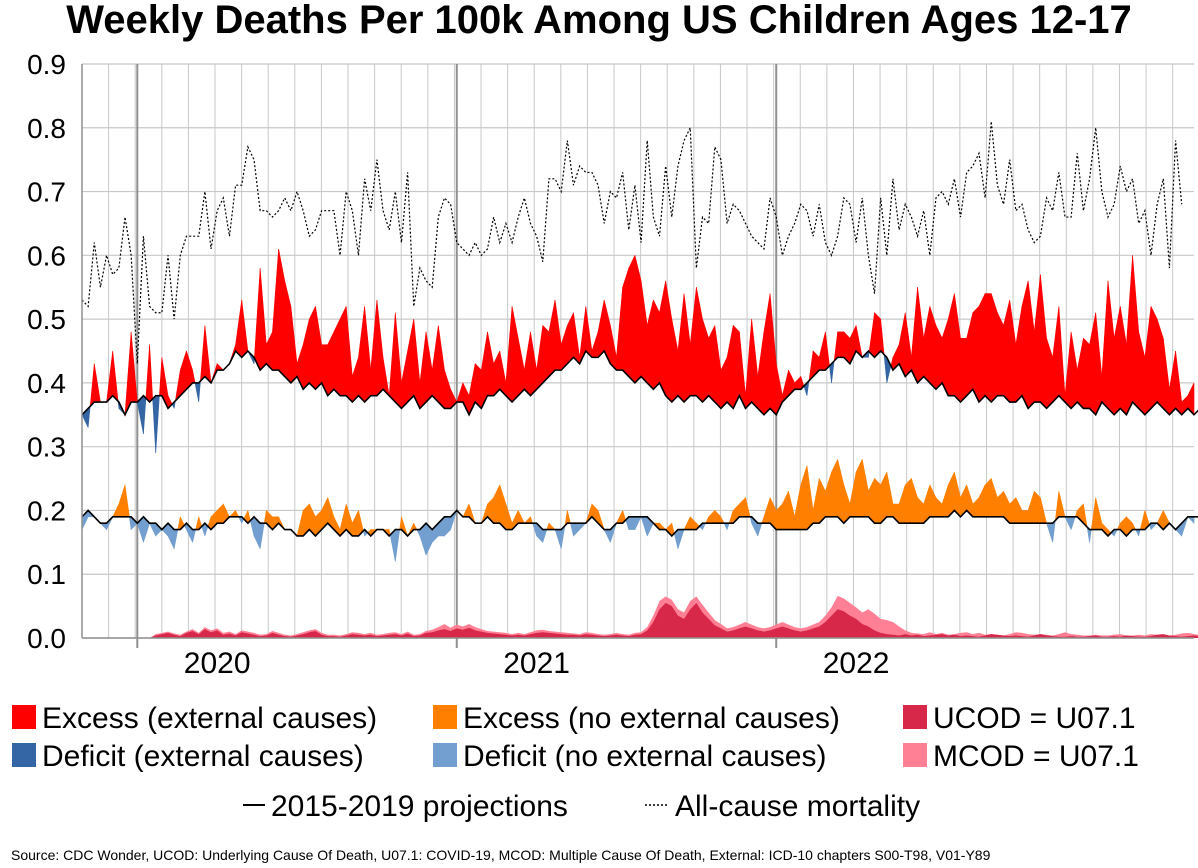 This screenshot has height=868, width=1198. Describe the element at coordinates (640, 616) in the screenshot. I see `mcod-area` at that location.